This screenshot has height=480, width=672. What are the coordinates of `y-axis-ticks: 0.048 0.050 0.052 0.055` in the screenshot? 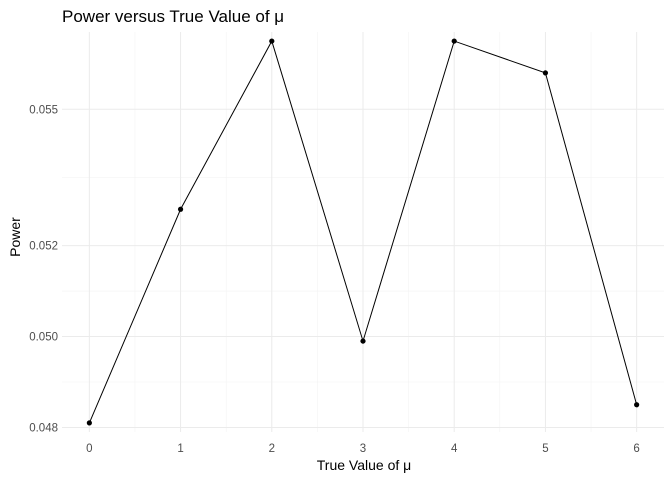 It's located at (43, 269).